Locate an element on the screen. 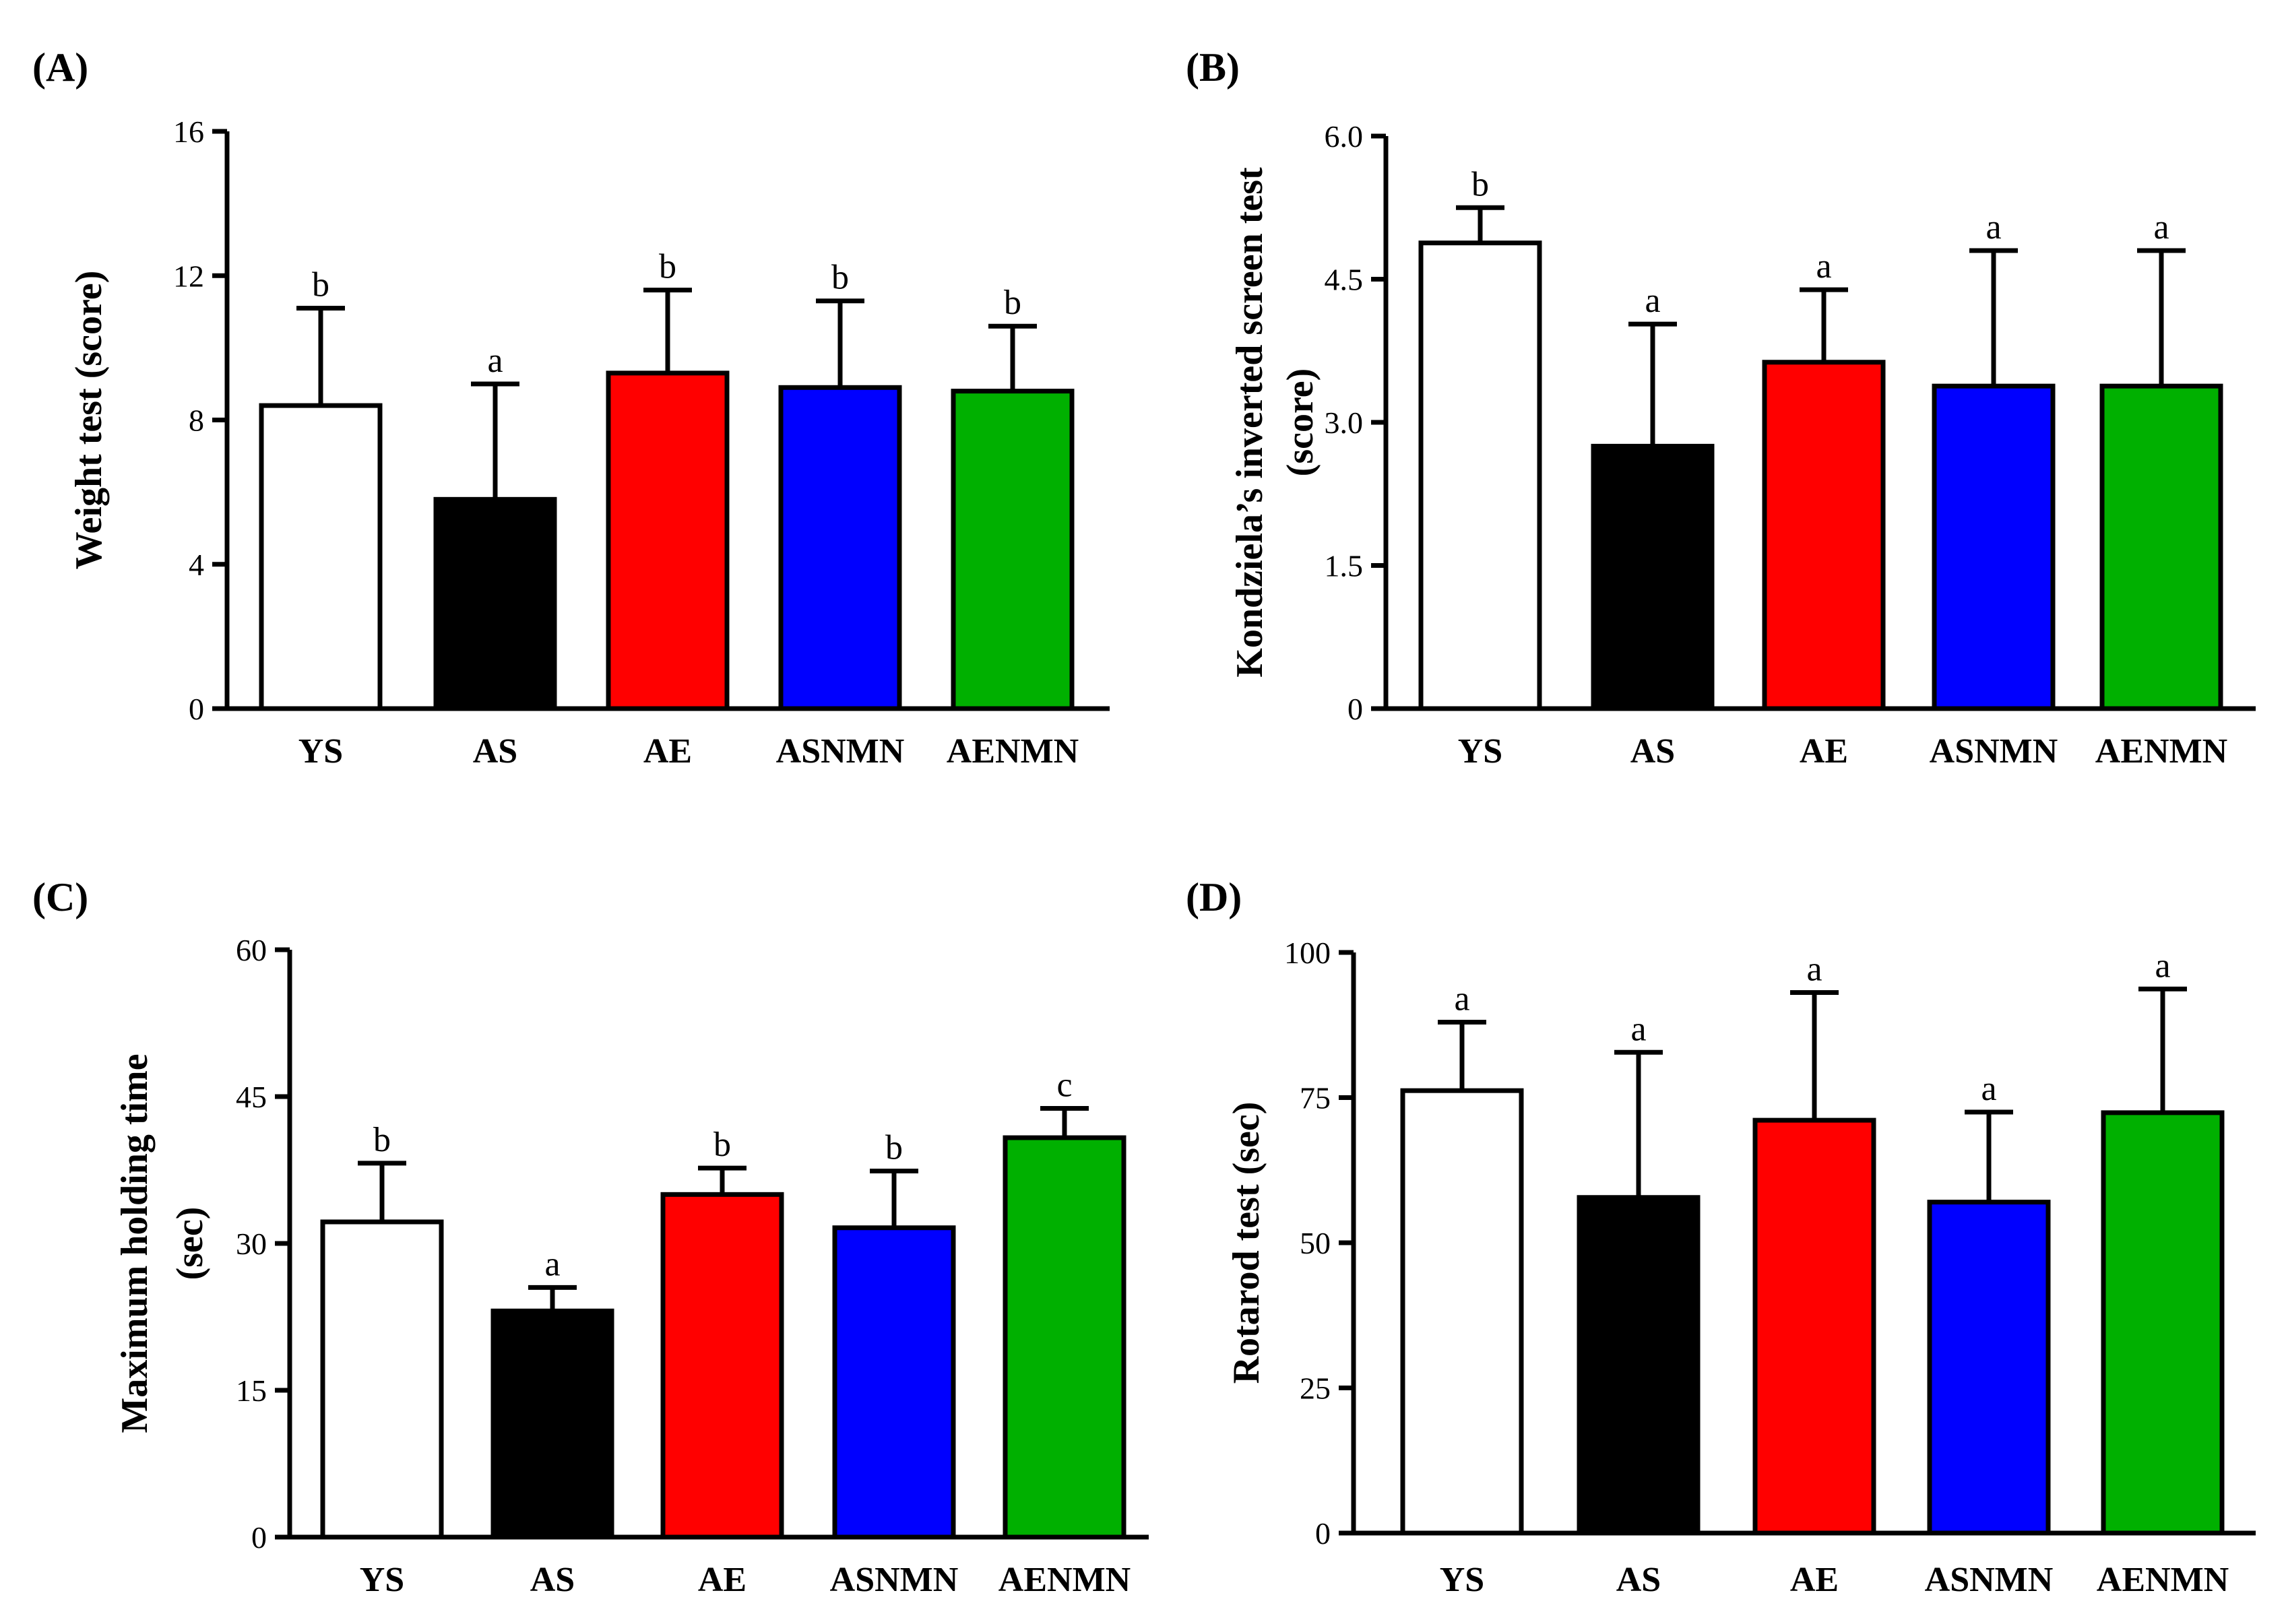 This screenshot has width=2286, height=1624. panel-a-y-tick-label: 8 is located at coordinates (196, 420).